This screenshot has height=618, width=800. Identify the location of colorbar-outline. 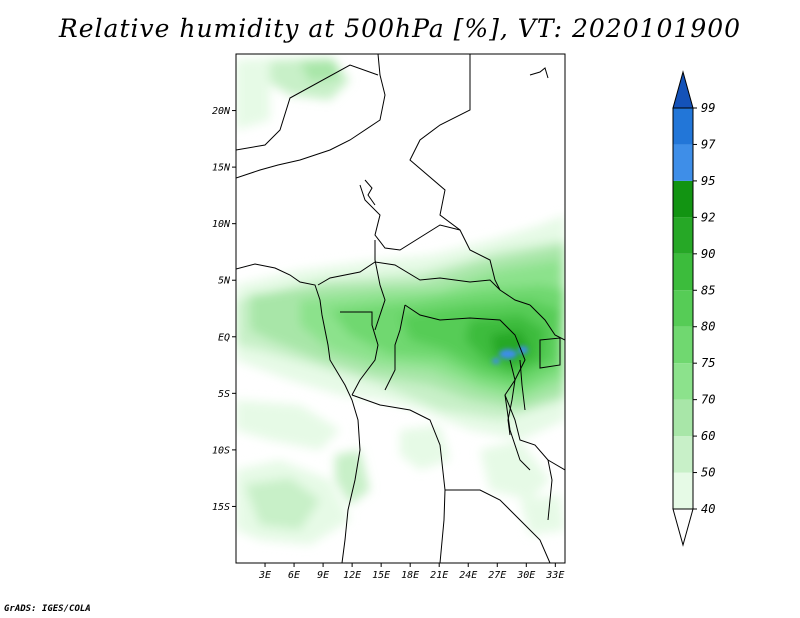
(683, 308).